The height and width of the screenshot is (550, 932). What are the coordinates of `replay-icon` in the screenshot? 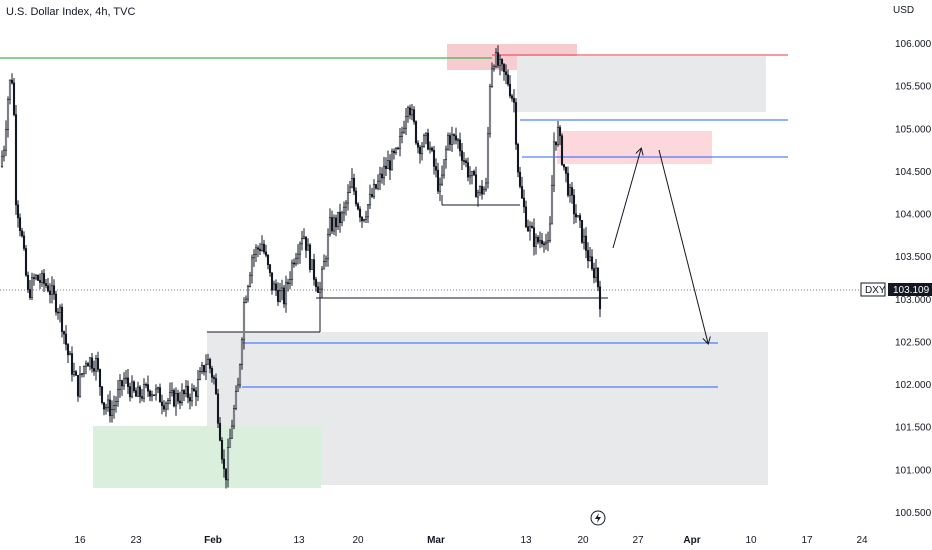 It's located at (598, 518).